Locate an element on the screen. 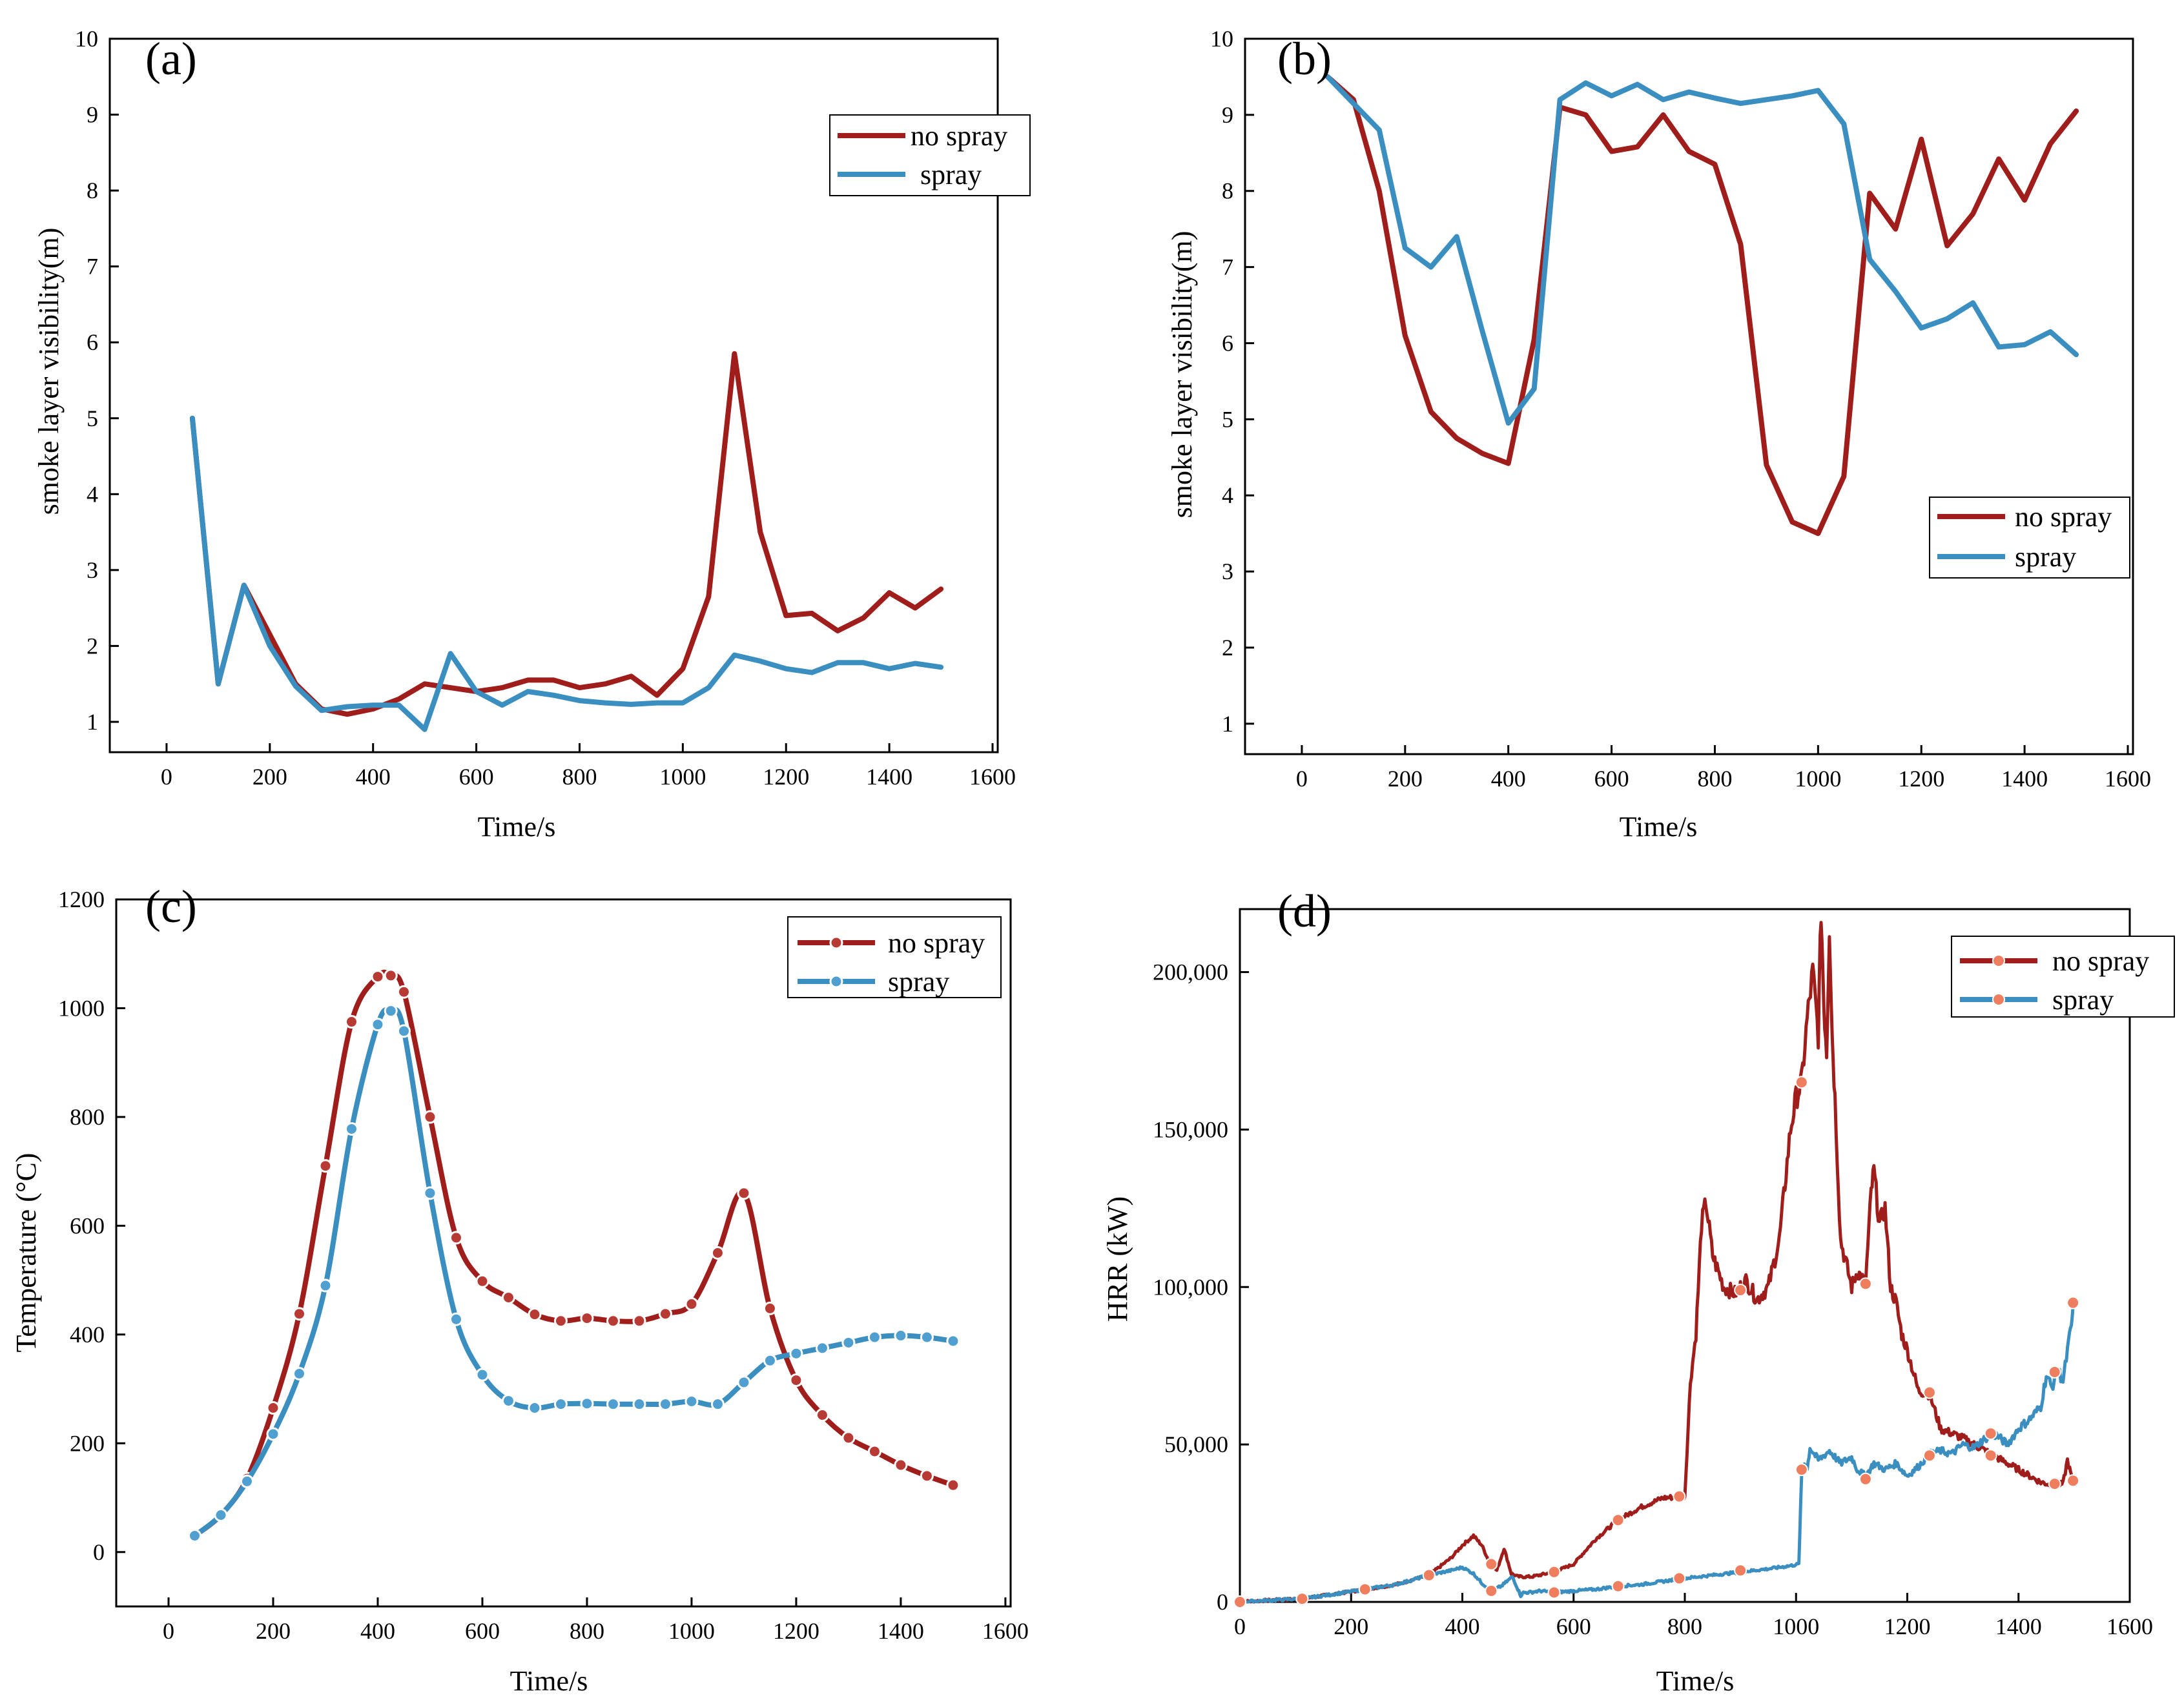 The image size is (2184, 1702). panel-label: (a) is located at coordinates (171, 59).